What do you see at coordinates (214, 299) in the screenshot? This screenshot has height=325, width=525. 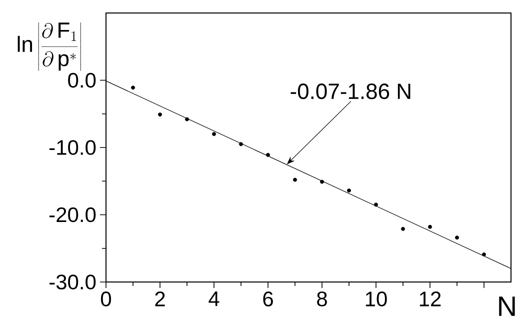 I see `x-tick-label: 4` at bounding box center [214, 299].